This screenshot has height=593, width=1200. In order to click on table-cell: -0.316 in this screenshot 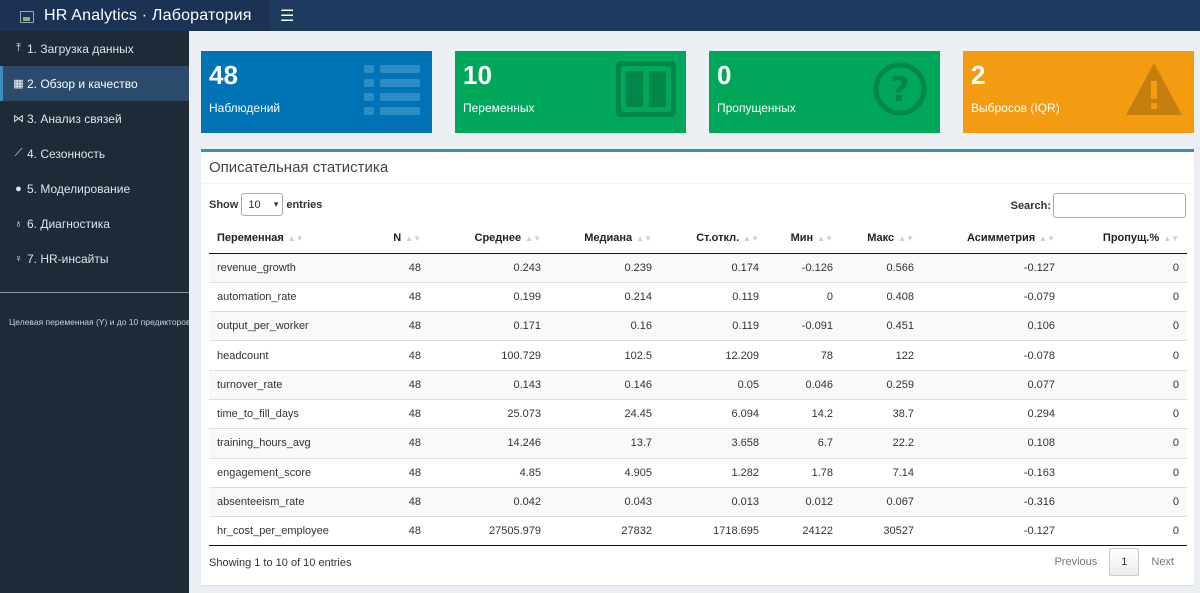, I will do `click(992, 501)`.